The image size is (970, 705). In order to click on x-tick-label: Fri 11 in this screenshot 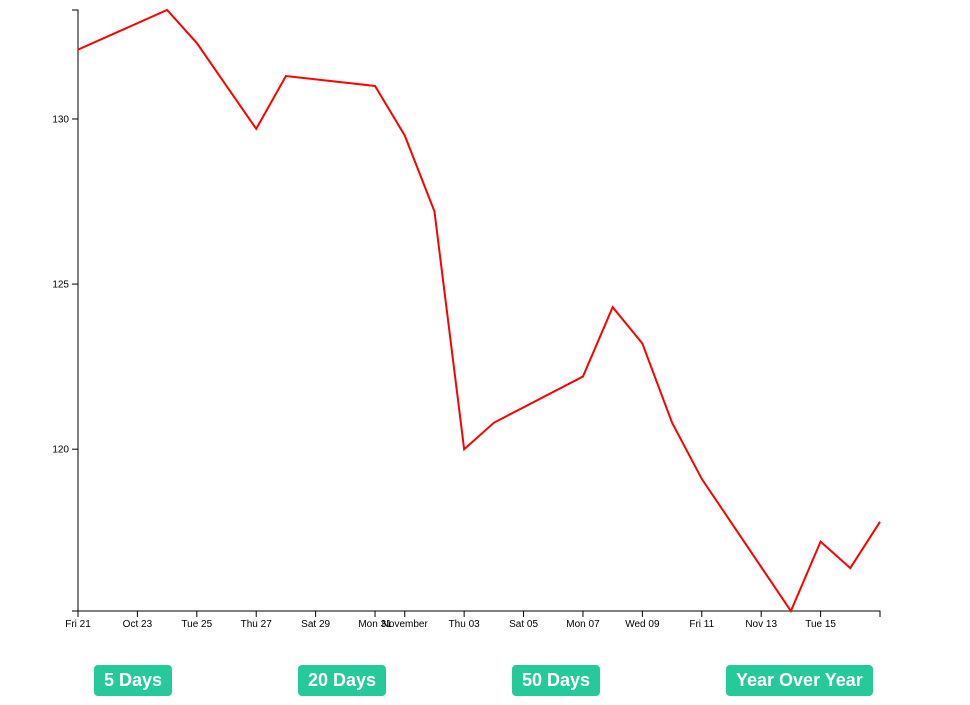, I will do `click(701, 624)`.